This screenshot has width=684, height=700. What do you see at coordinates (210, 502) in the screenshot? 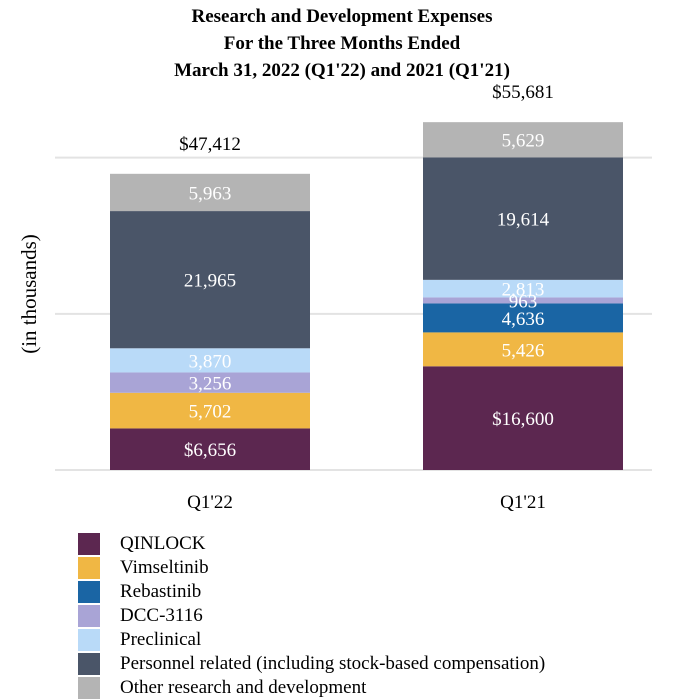
I see `x-tick-label: Q1'22` at bounding box center [210, 502].